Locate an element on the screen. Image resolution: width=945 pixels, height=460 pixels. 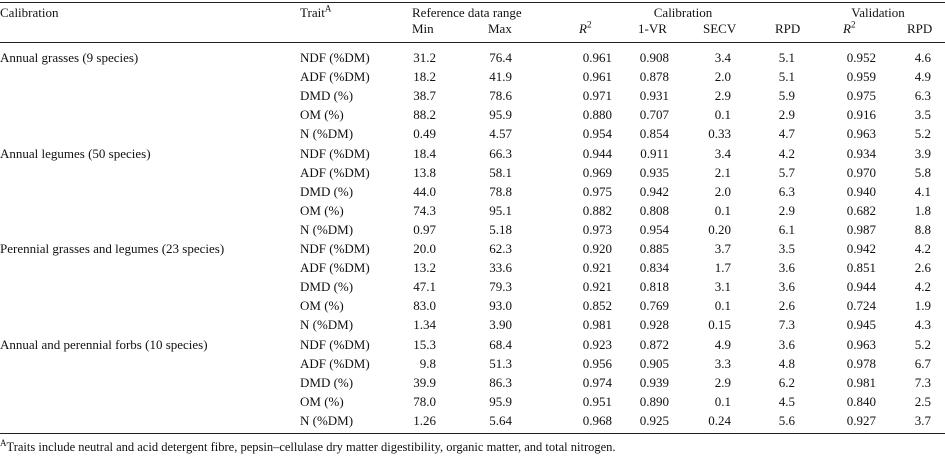
value-cell: 0.923 is located at coordinates (597, 344).